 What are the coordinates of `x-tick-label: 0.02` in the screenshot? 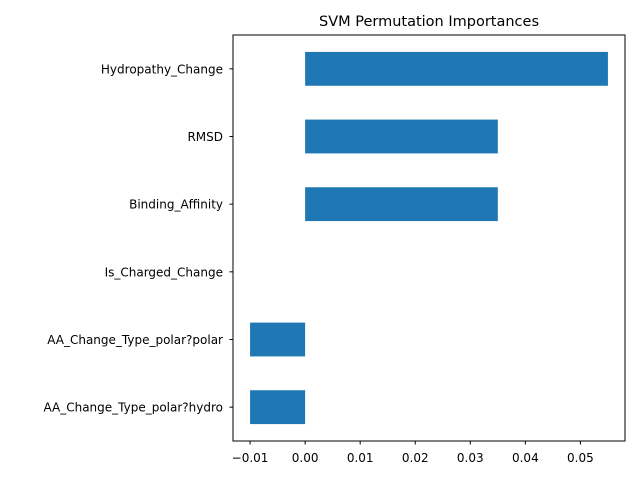 It's located at (415, 458).